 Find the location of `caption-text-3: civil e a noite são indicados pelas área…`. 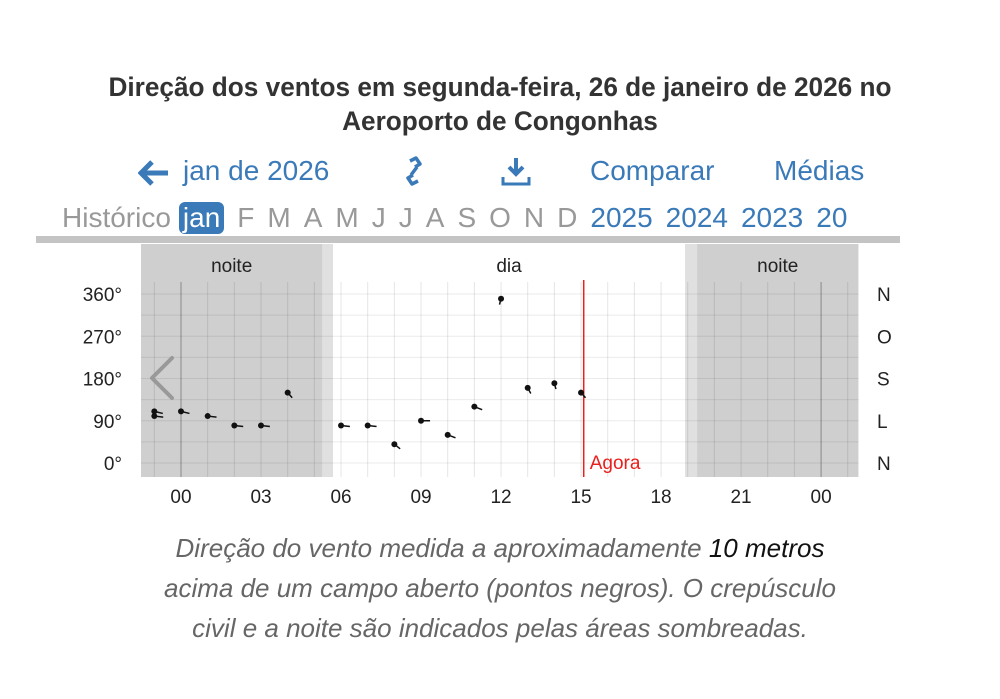

caption-text-3: civil e a noite são indicados pelas área… is located at coordinates (500, 628).